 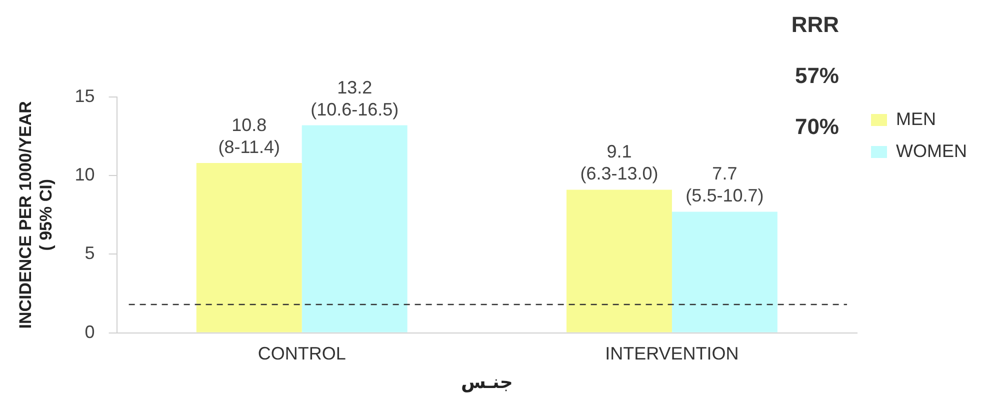 What do you see at coordinates (932, 150) in the screenshot?
I see `legend-label: WOMEN` at bounding box center [932, 150].